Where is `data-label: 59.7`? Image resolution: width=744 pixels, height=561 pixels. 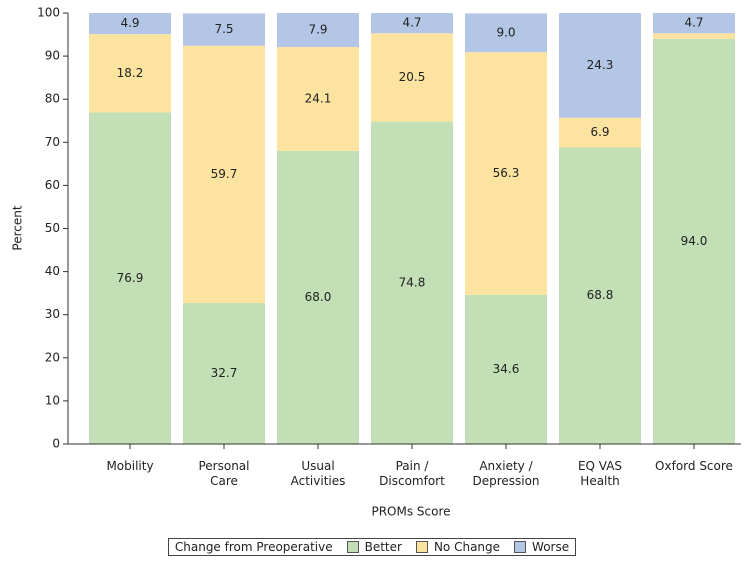
data-label: 59.7 is located at coordinates (224, 174).